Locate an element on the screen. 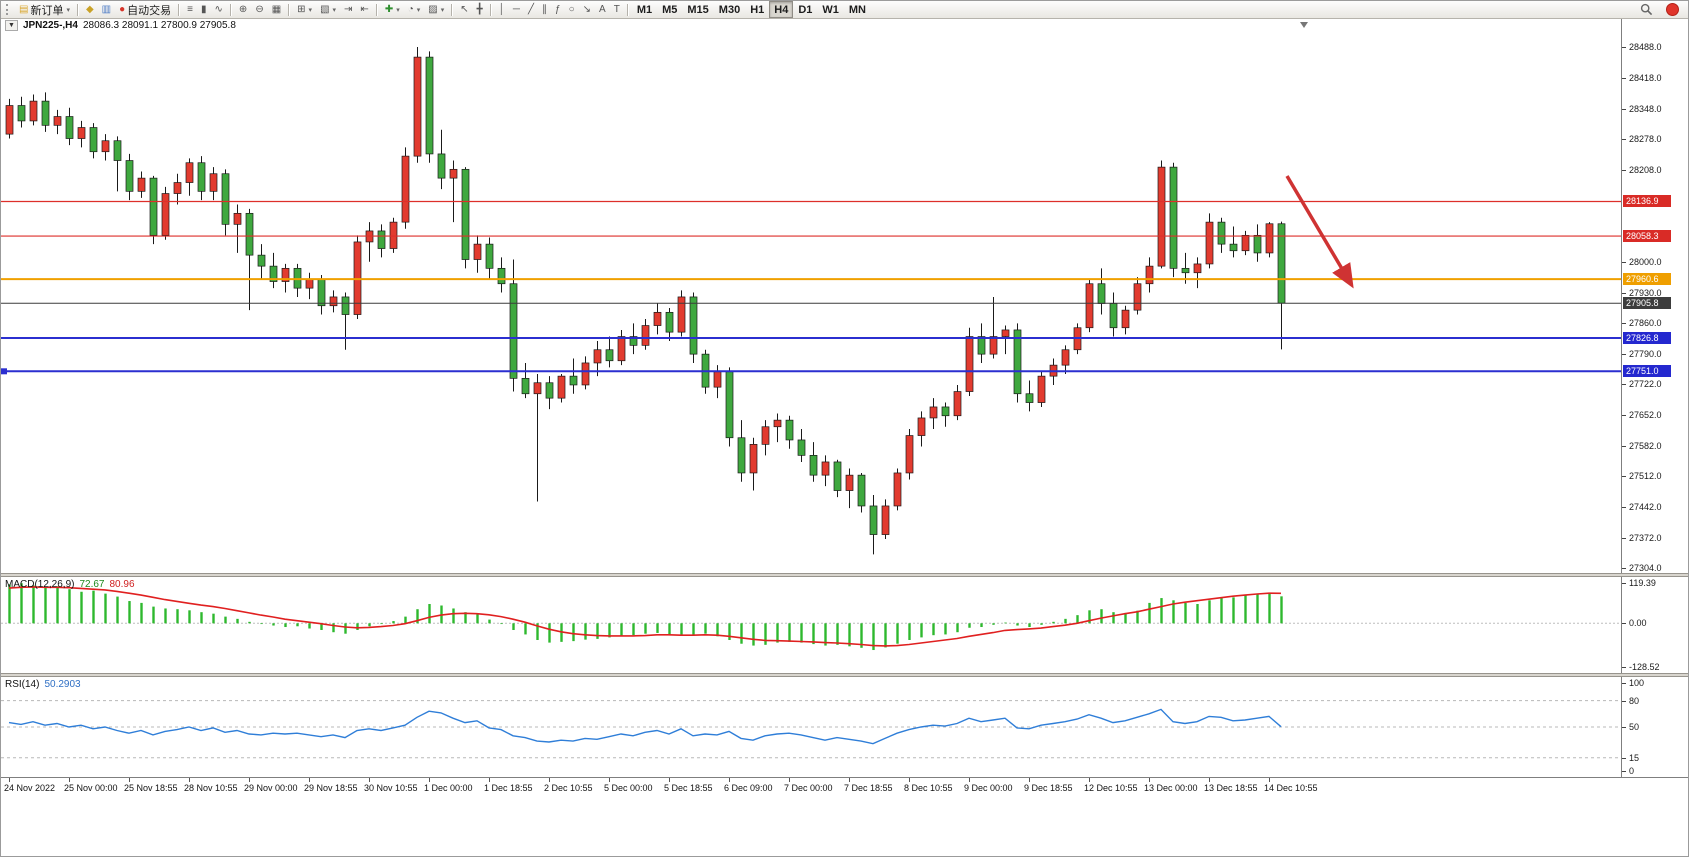 The height and width of the screenshot is (857, 1689). templates-button: ▨ ▾ is located at coordinates (436, 9).